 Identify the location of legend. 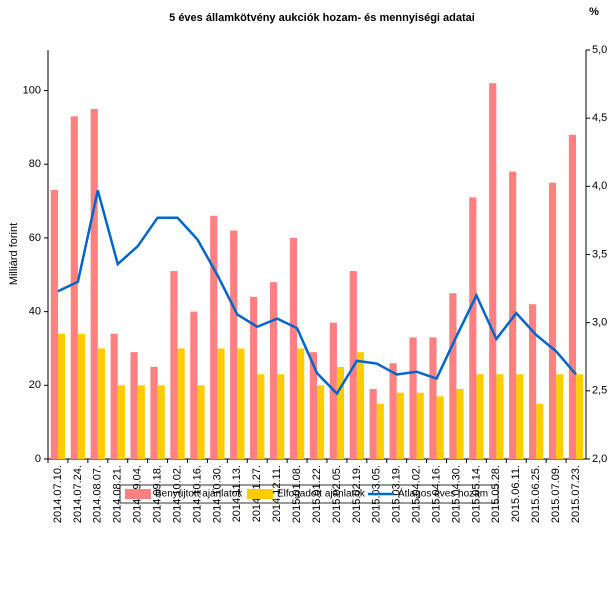
(309, 494).